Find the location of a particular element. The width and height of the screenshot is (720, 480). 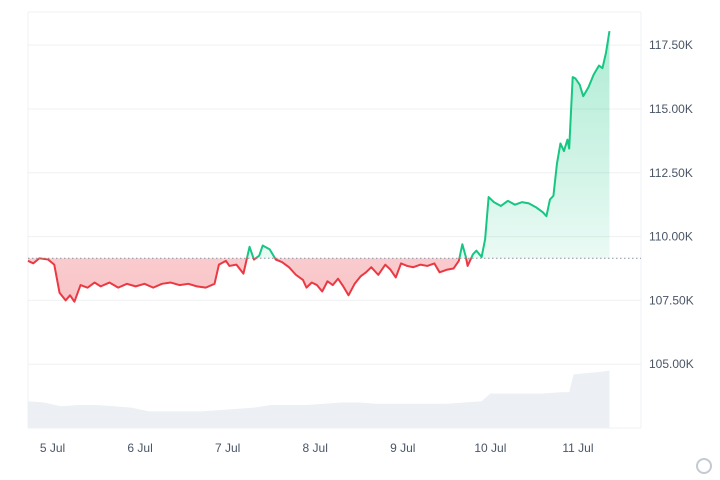

x-axis-ticks: 5 Jul 6 Jul 7 Jul 8 Jul 9 Jul 10 Jul 11 Jul is located at coordinates (317, 448).